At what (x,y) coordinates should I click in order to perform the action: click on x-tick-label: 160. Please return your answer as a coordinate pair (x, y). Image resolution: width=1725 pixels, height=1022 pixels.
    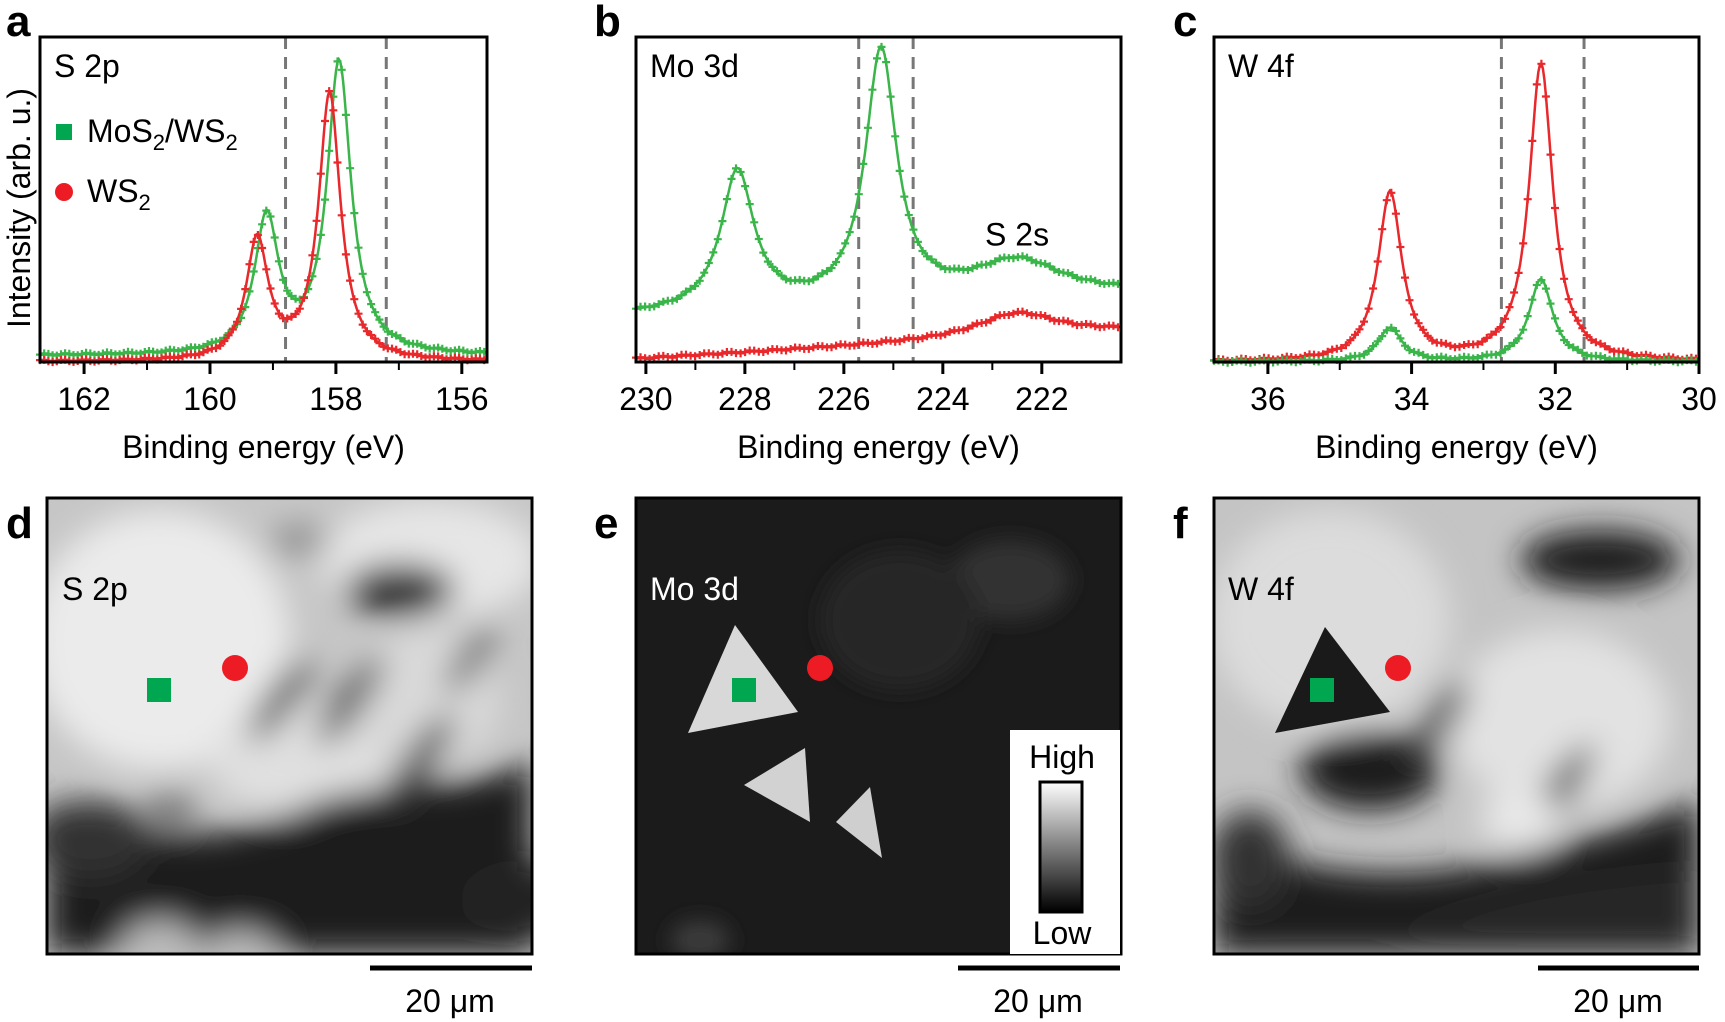
    Looking at the image, I should click on (209, 399).